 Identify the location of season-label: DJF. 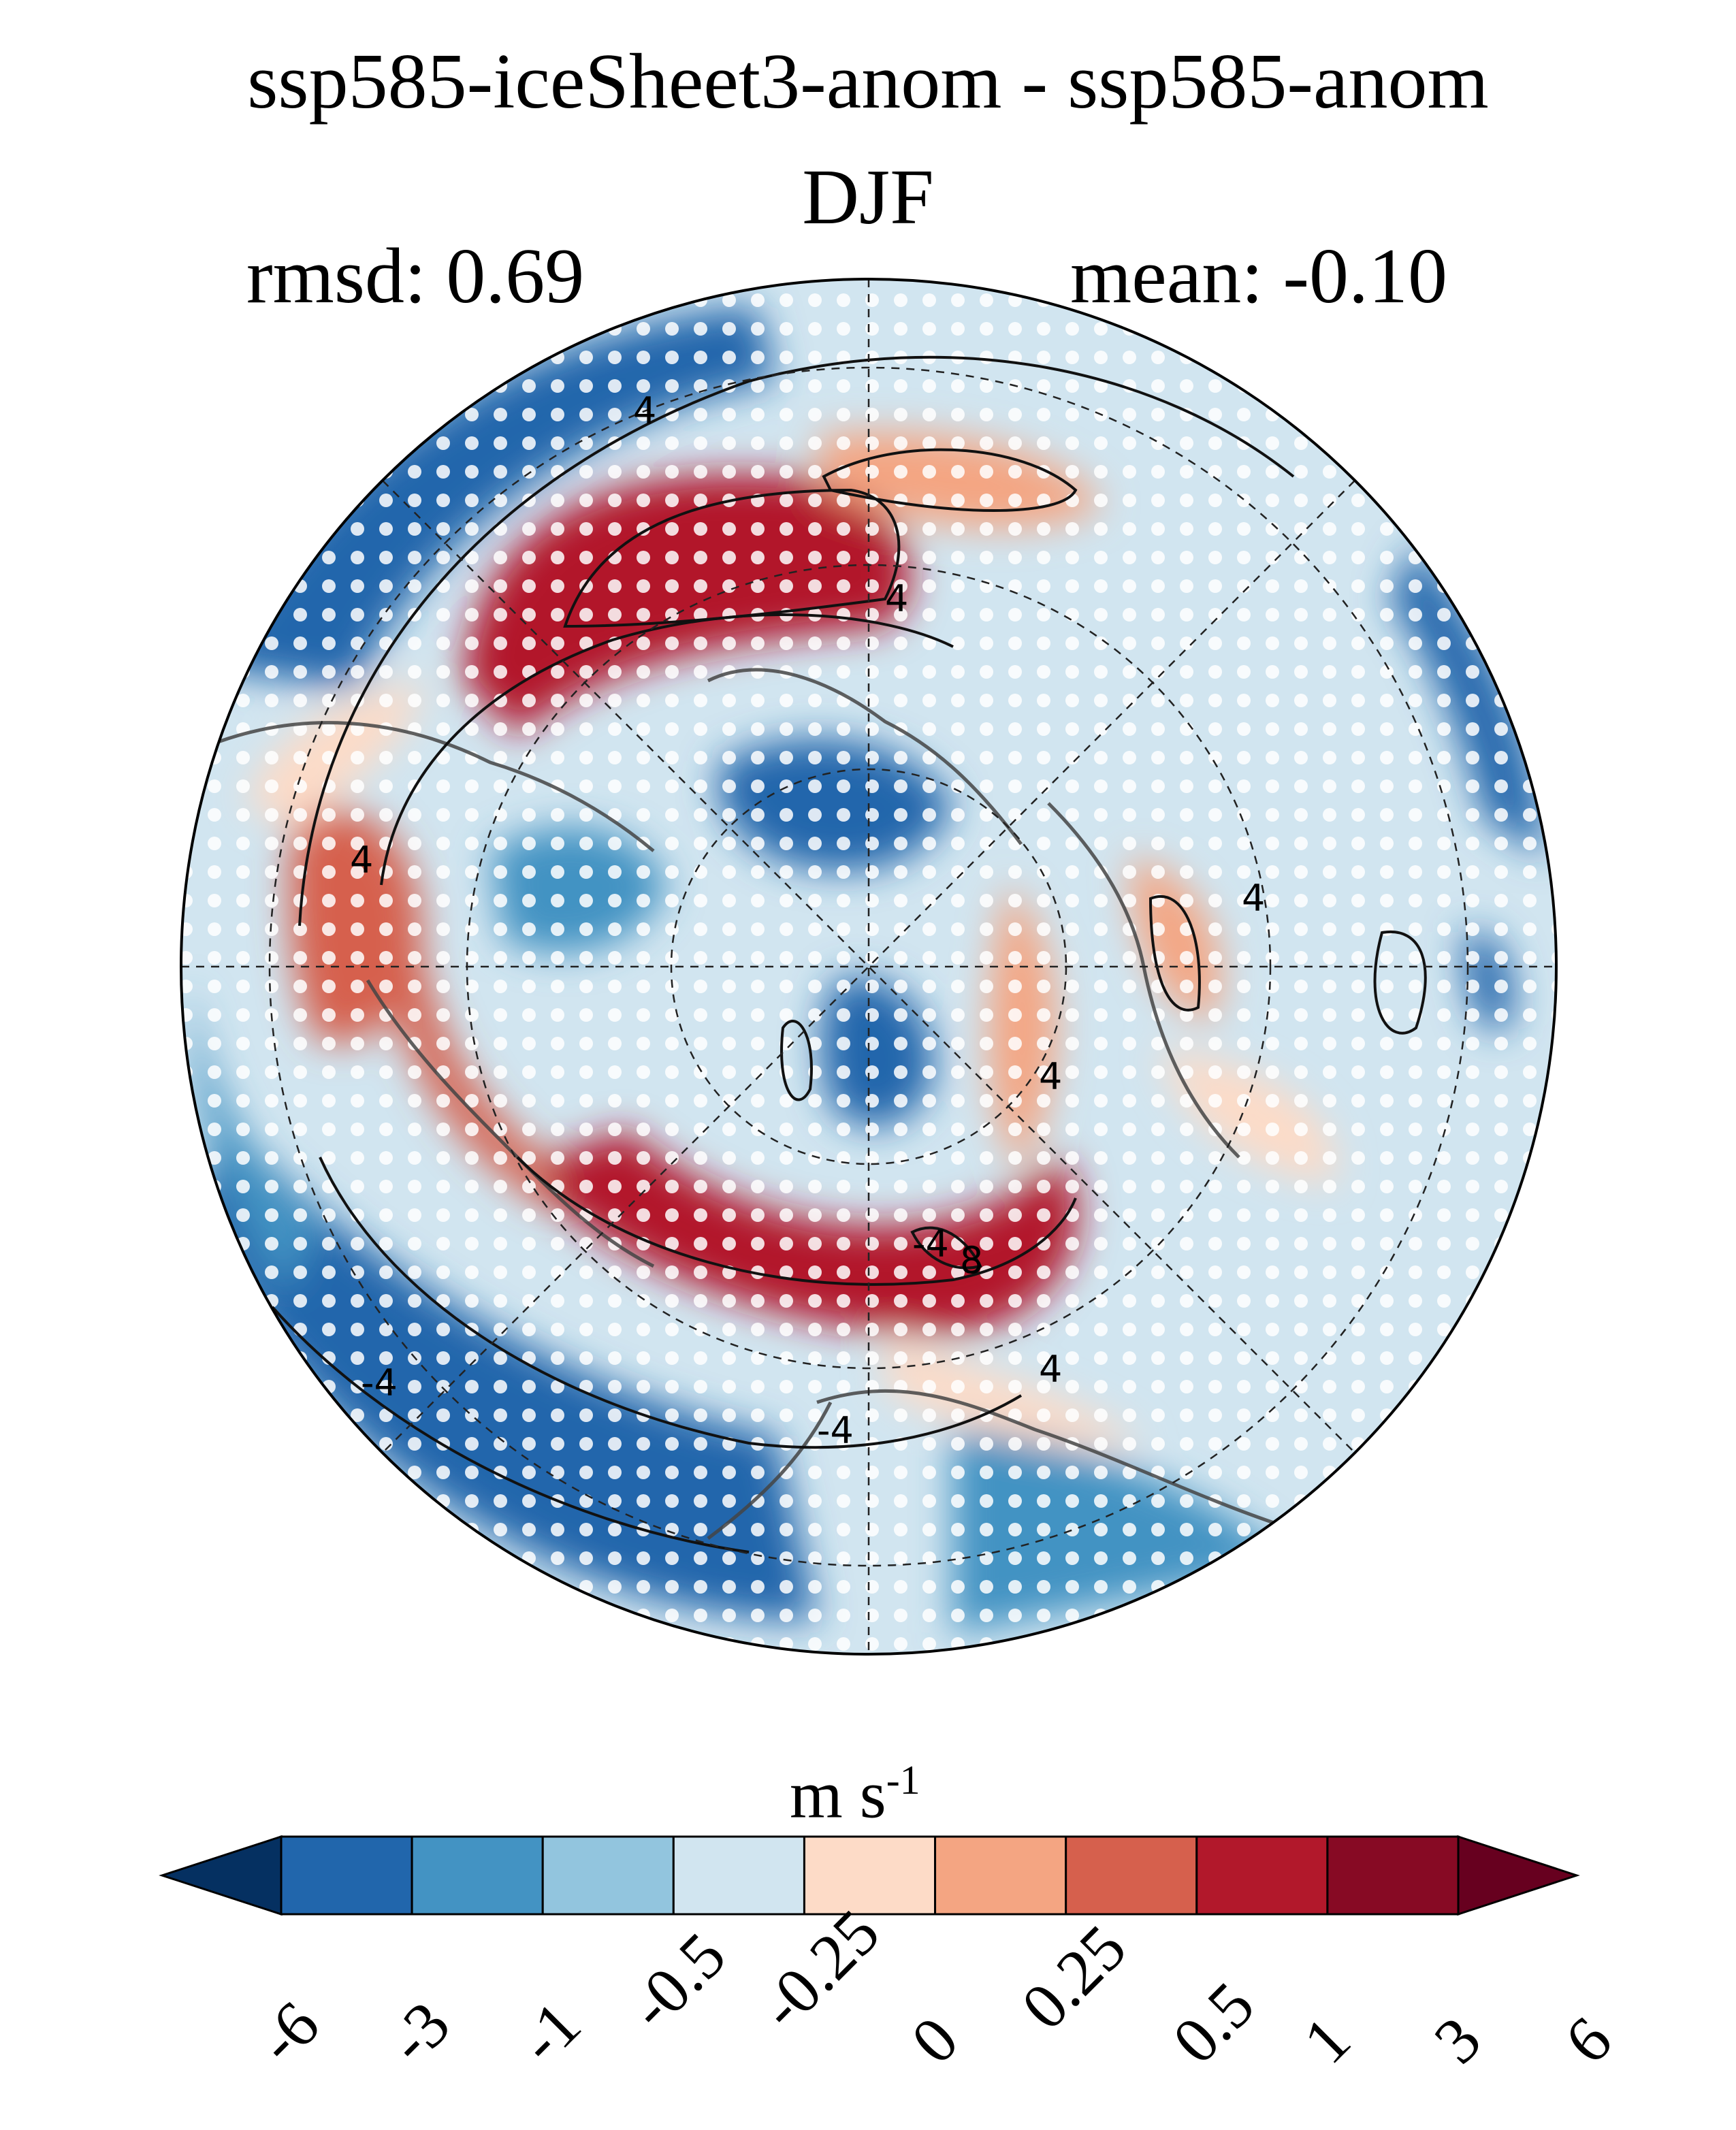
(868, 197).